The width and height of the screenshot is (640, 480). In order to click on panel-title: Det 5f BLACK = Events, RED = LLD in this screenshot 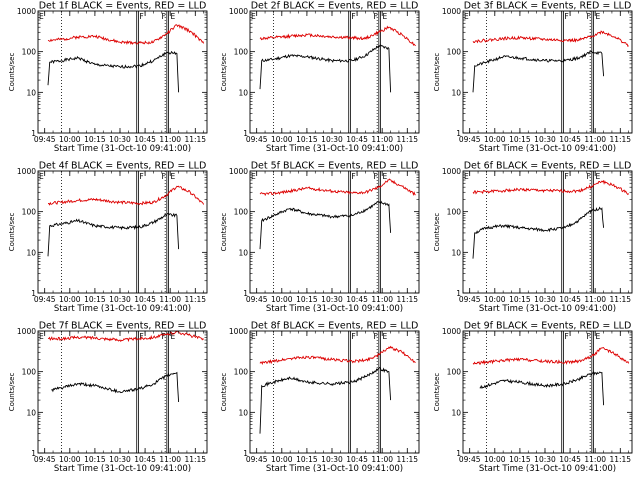, I will do `click(335, 166)`.